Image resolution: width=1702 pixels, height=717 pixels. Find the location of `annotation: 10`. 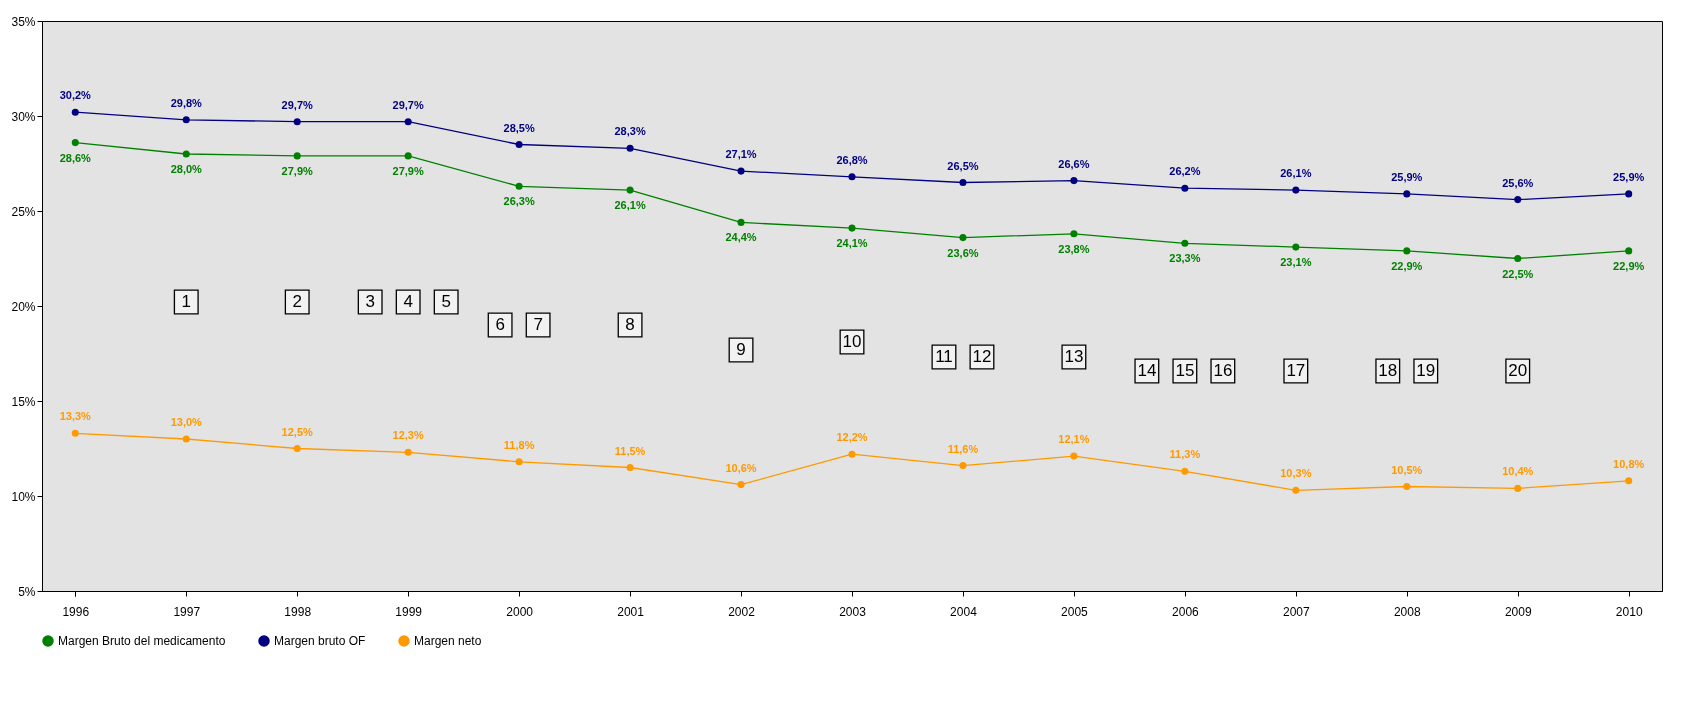

annotation: 10 is located at coordinates (852, 341).